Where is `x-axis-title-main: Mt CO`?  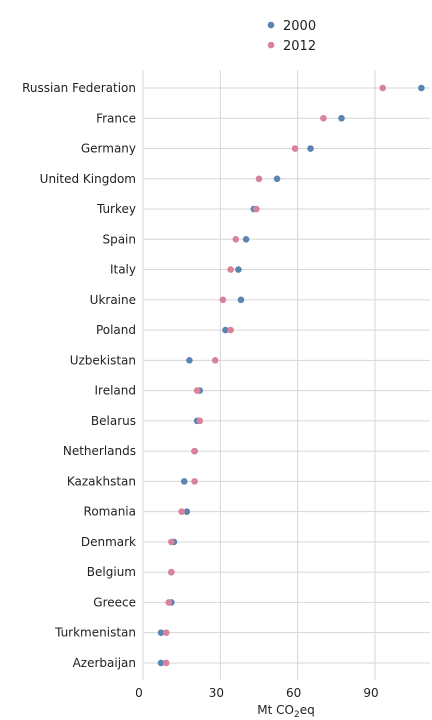
x-axis-title-main: Mt CO is located at coordinates (275, 710).